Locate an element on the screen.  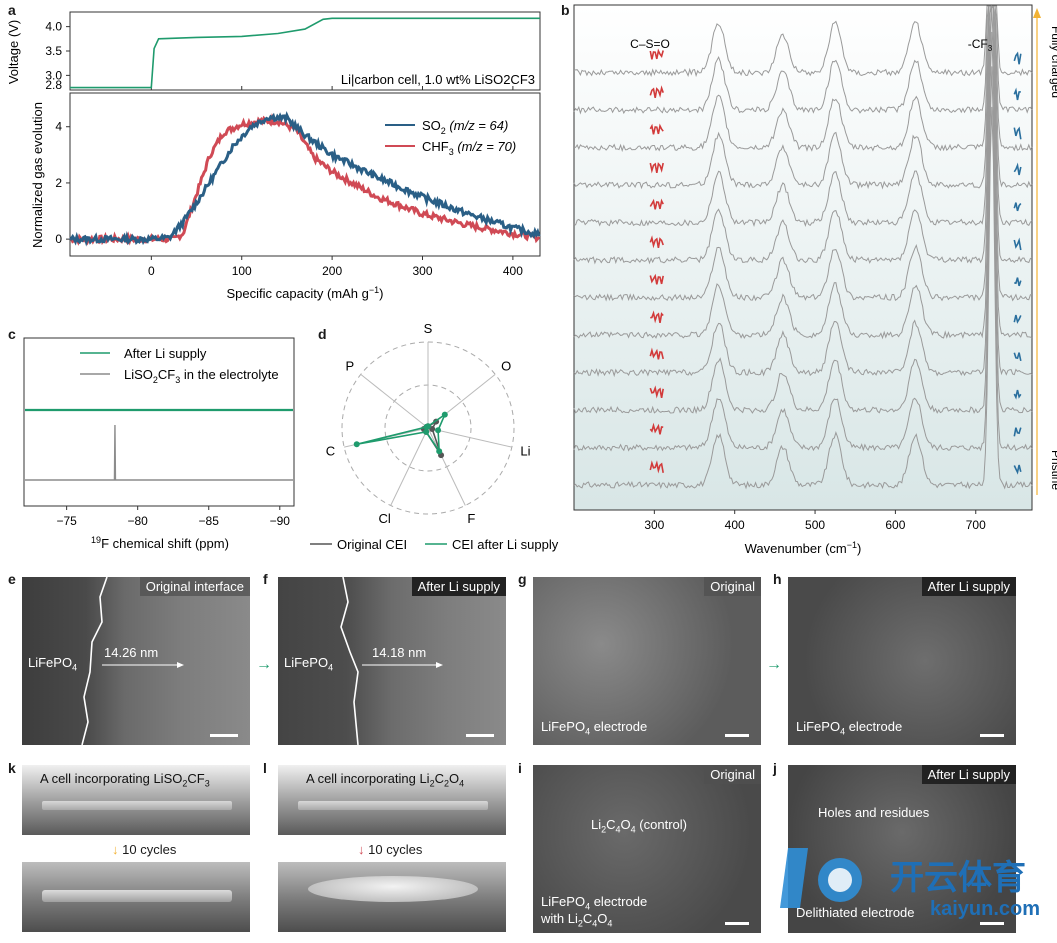
panel-label-k: k is located at coordinates (12, 768).